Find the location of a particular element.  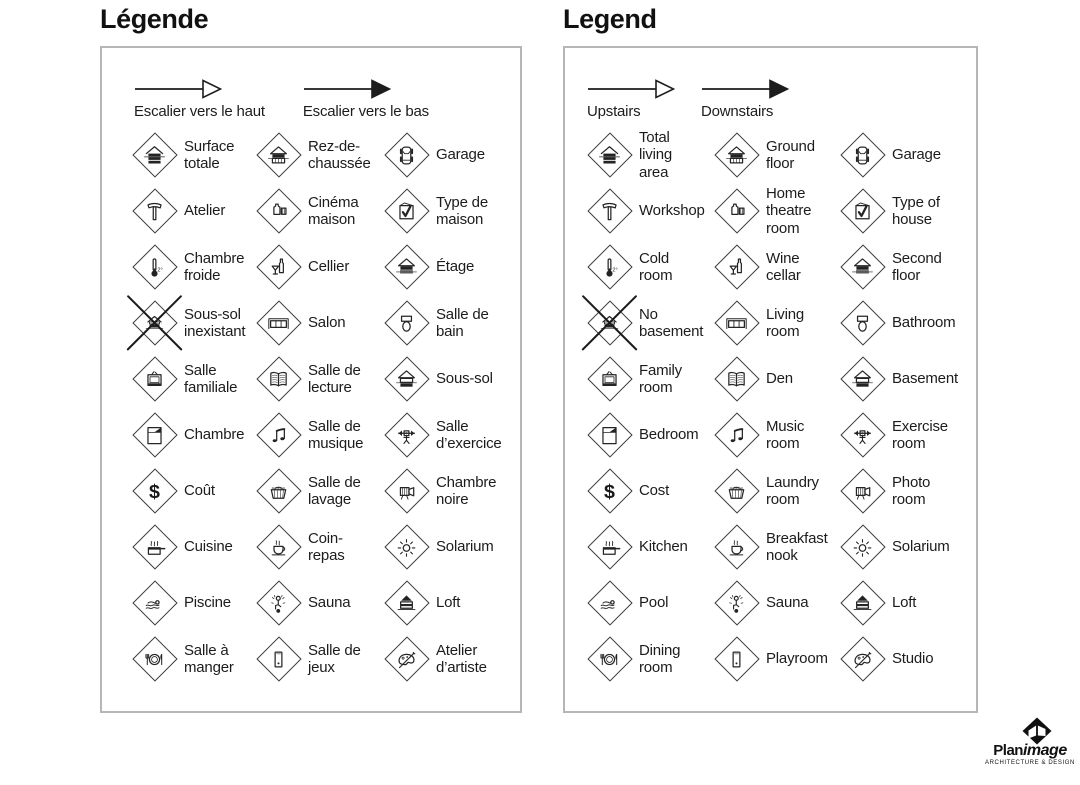

legend-item: Living room is located at coordinates (777, 323).